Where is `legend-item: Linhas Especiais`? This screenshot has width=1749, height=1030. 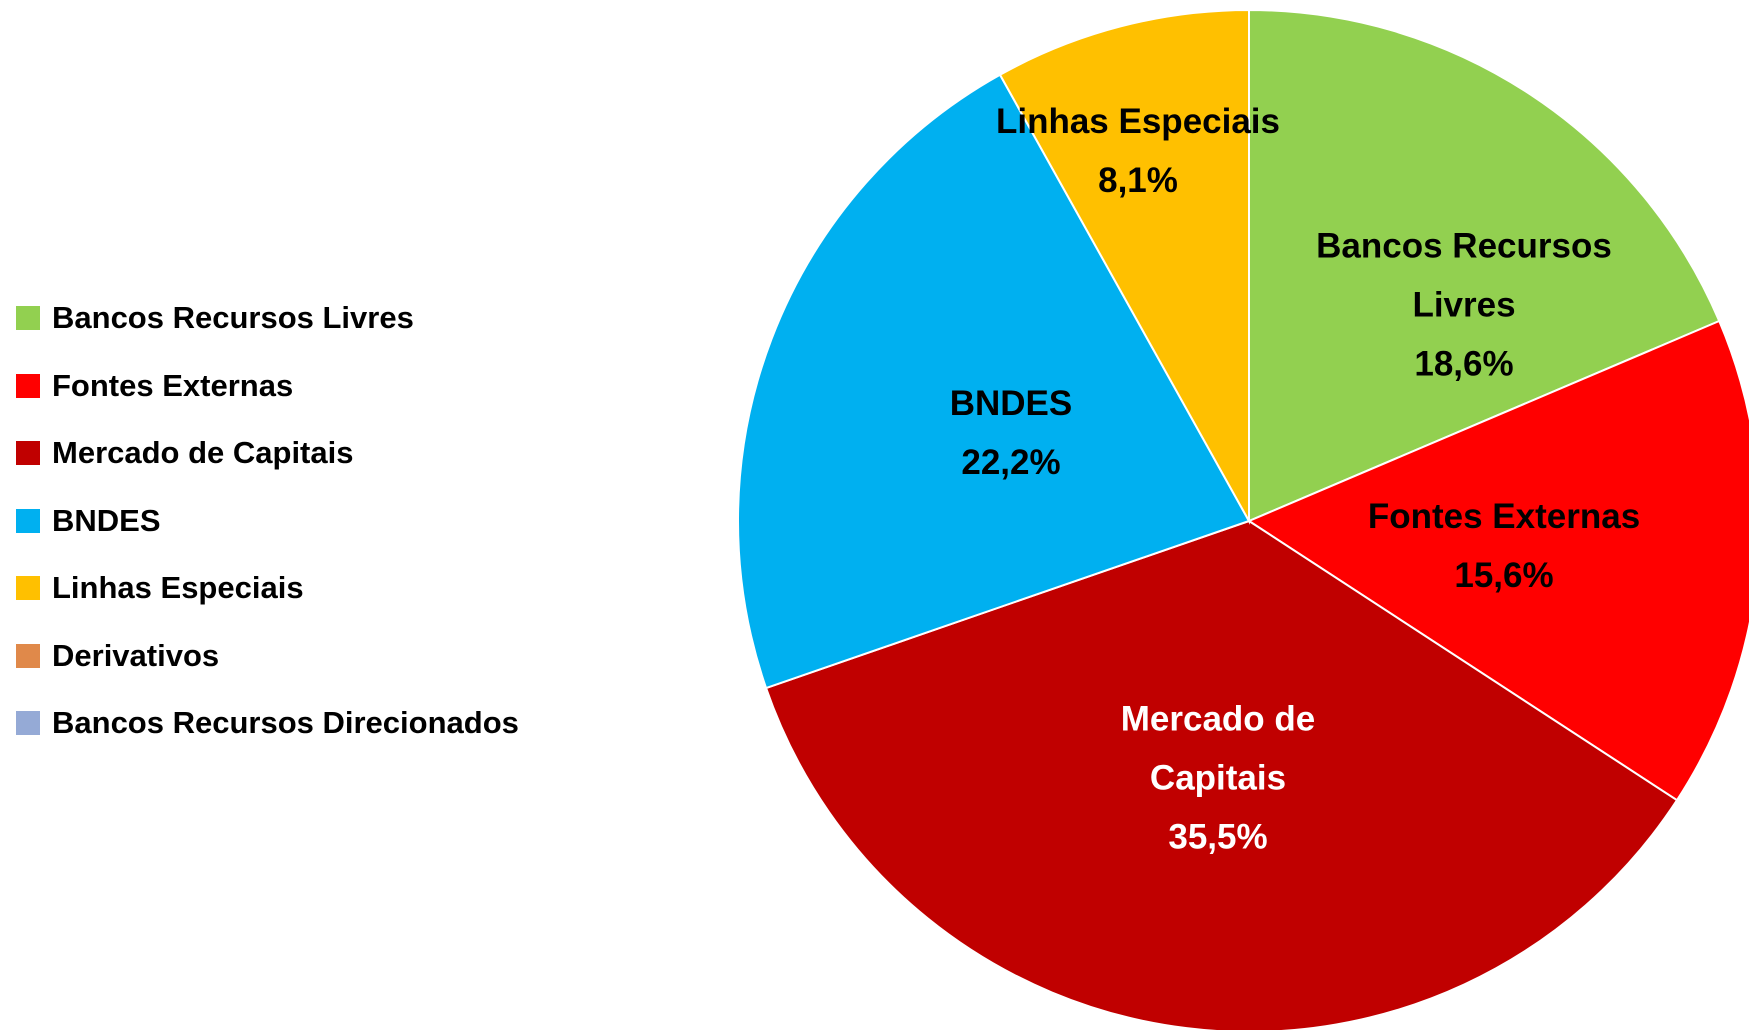
legend-item: Linhas Especiais is located at coordinates (160, 588).